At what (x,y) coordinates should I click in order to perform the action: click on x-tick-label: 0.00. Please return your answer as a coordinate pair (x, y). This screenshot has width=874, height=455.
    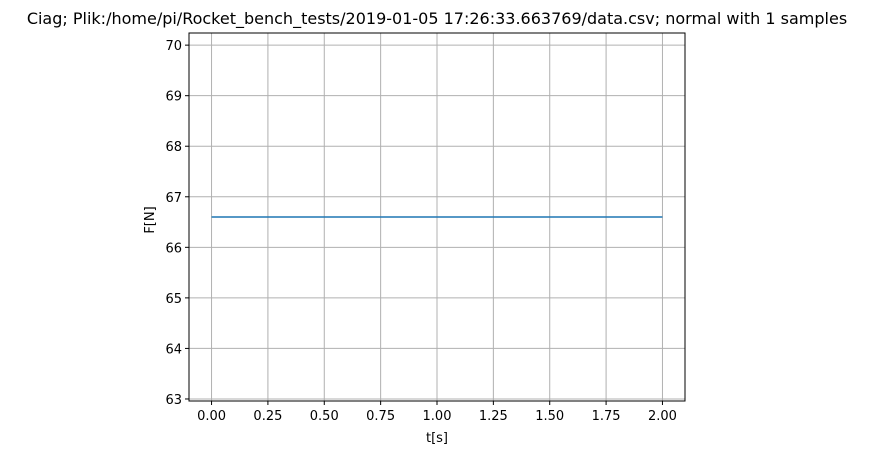
    Looking at the image, I should click on (211, 416).